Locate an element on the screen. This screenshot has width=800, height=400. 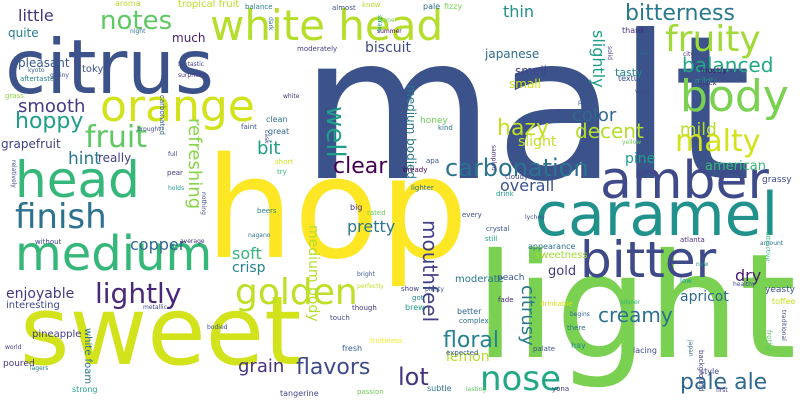
word-mouthfeel: mouthfeel is located at coordinates (430, 271).